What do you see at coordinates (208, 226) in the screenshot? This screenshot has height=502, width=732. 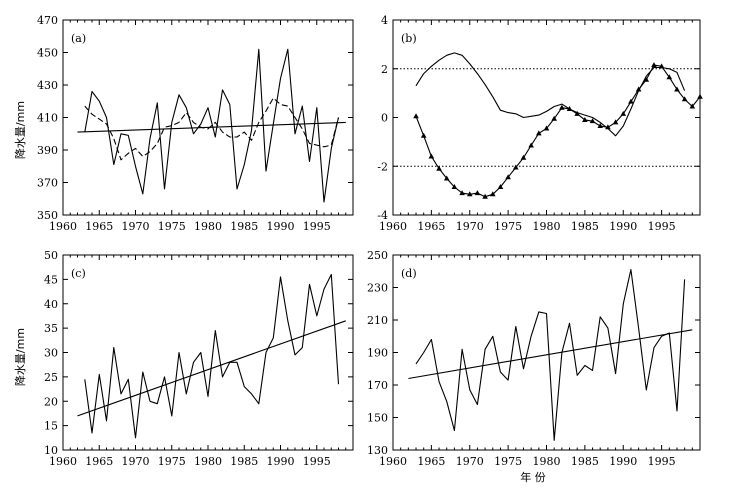 I see `panel-a-x-tick-label: 1980` at bounding box center [208, 226].